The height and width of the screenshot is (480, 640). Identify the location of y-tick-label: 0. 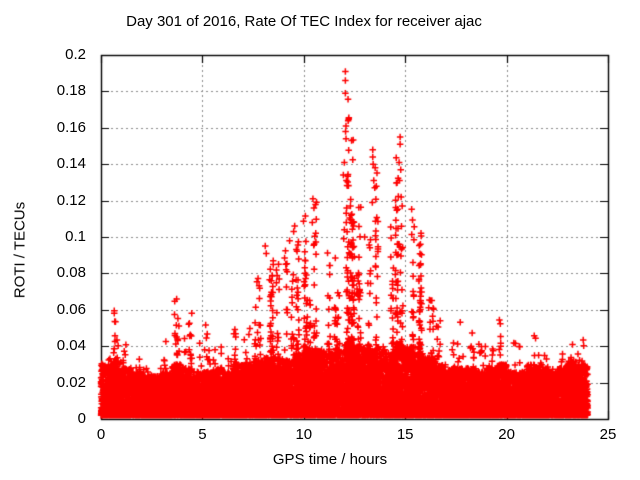
(81, 418).